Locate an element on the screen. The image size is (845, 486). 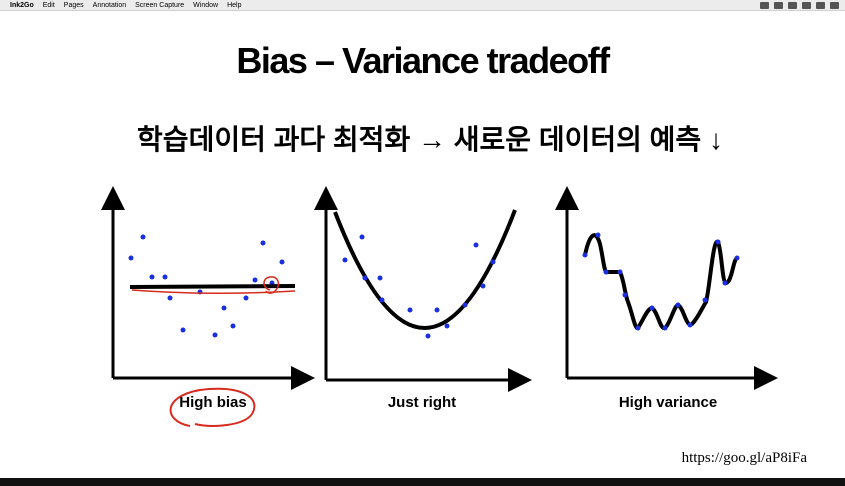
slide-subtitle: 학습데이터 과다 최적화 → 새로운 데이터의 예측 ↓ is located at coordinates (430, 139).